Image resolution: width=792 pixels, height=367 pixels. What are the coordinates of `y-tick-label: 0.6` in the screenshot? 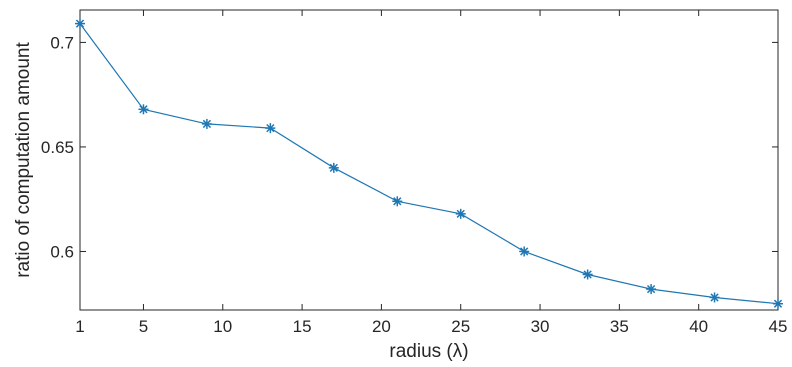 It's located at (62, 251).